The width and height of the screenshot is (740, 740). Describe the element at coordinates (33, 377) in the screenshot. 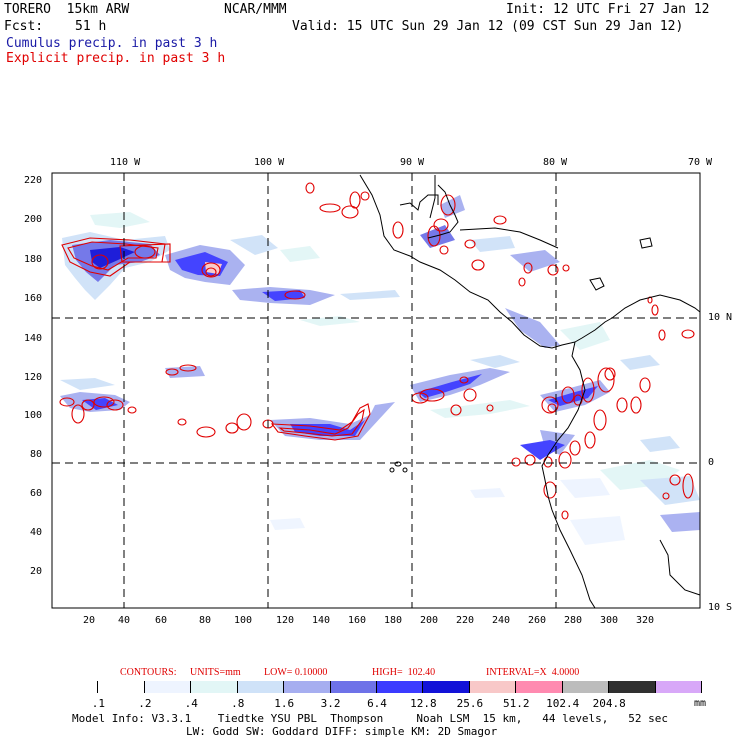

I see `y-tick: 120` at that location.